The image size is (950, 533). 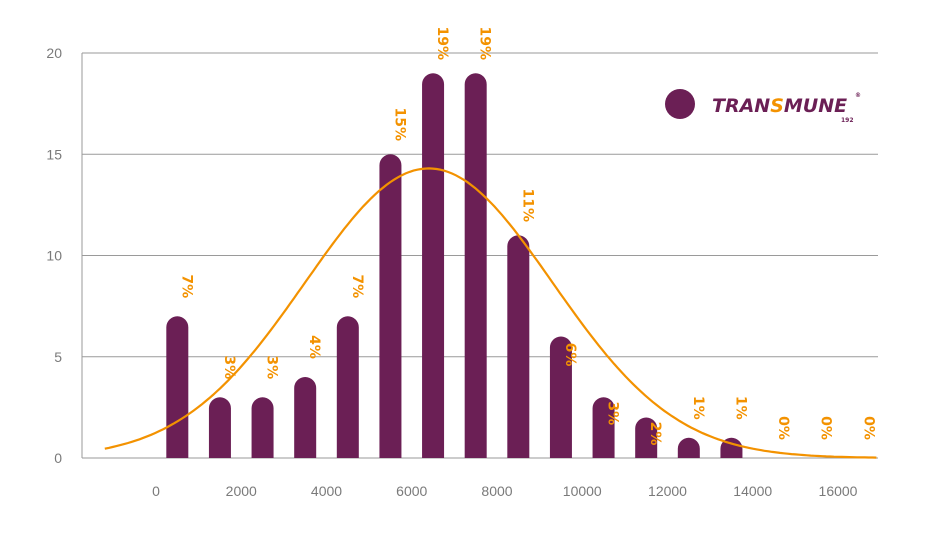 I want to click on brand-subtext: 192, so click(x=847, y=120).